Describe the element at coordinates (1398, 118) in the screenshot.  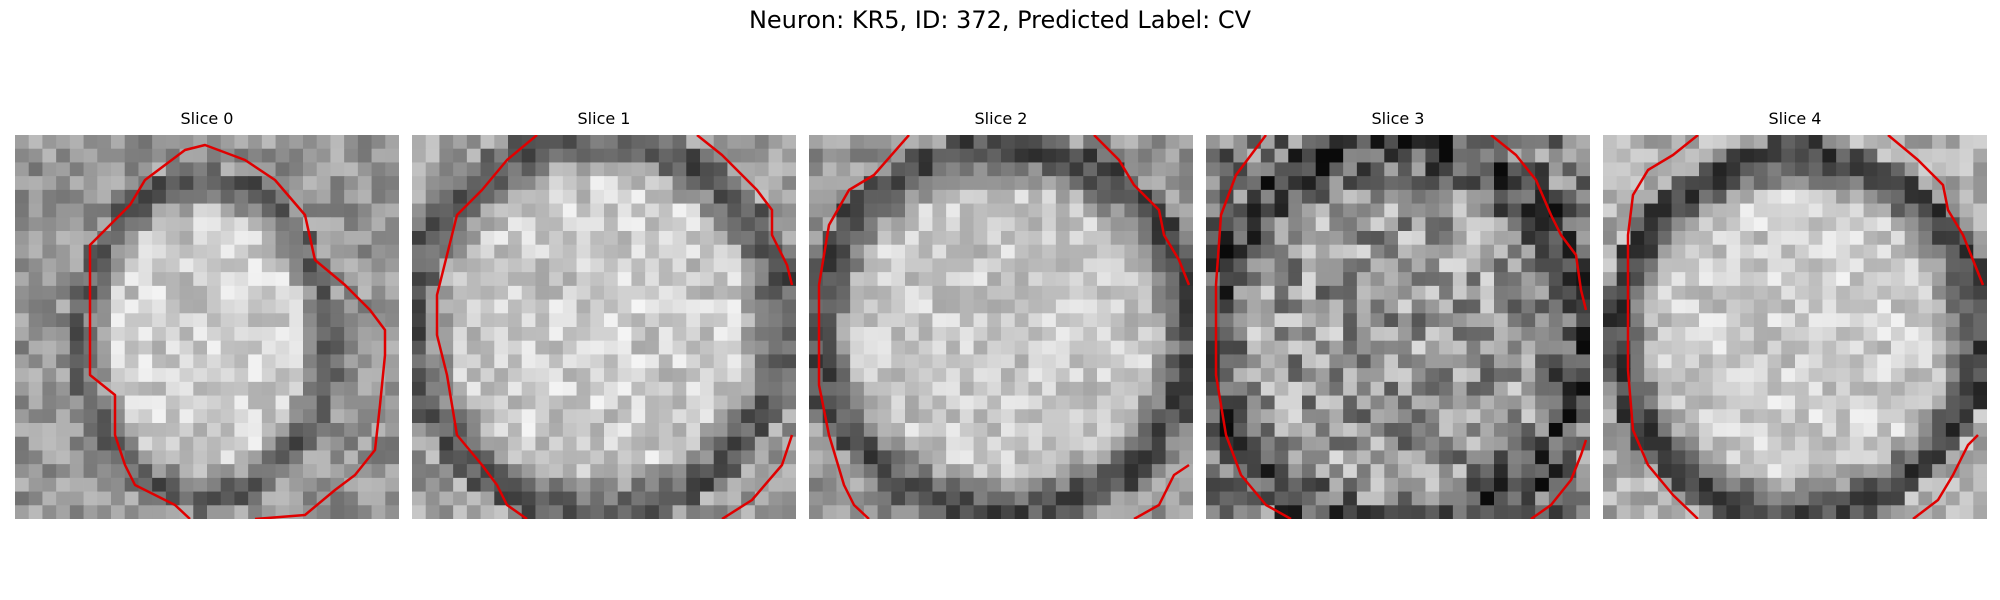
I see `slice-title-3: Slice 3` at that location.